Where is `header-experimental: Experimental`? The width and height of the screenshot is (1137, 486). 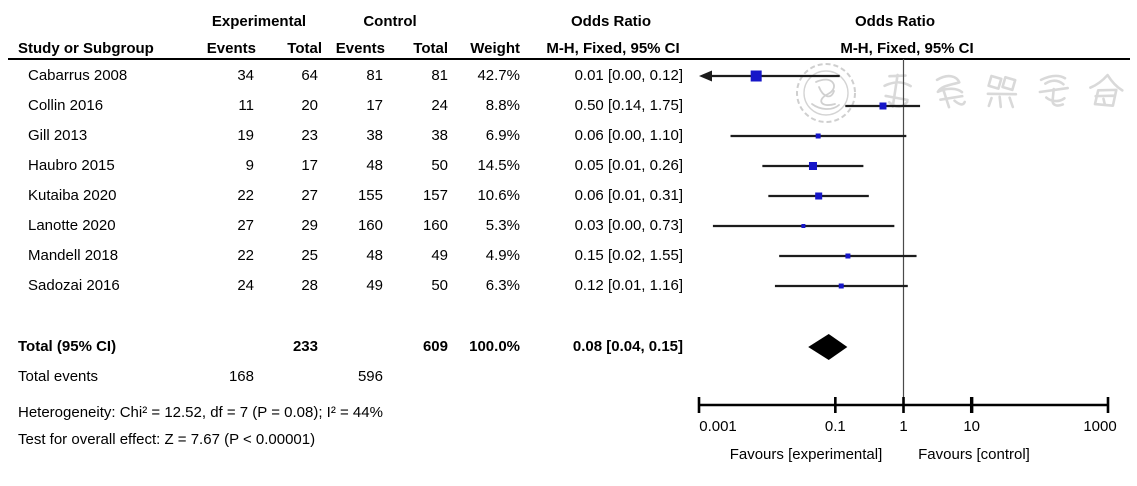
header-experimental: Experimental is located at coordinates (259, 21).